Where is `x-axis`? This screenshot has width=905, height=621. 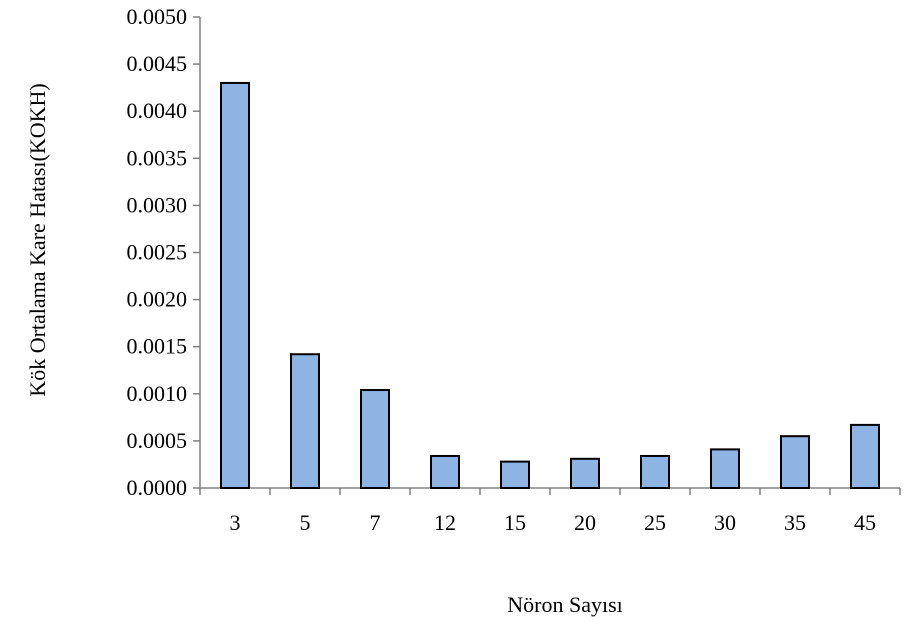
x-axis is located at coordinates (550, 491).